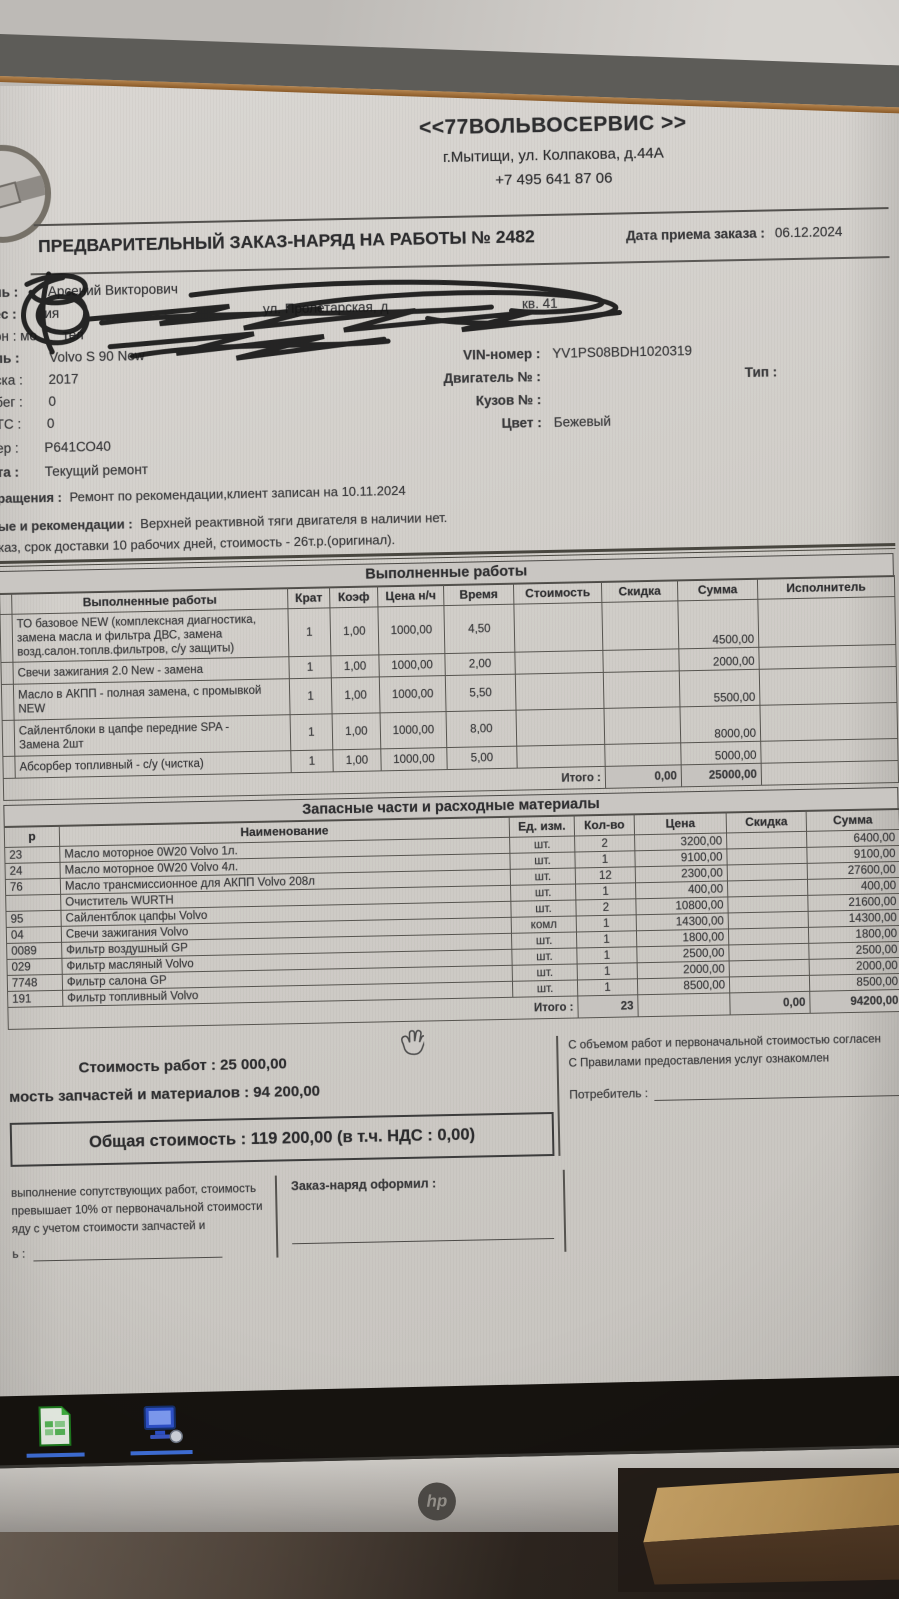  Describe the element at coordinates (608, 1006) in the screenshot. I see `parts-total-qty: 23` at that location.